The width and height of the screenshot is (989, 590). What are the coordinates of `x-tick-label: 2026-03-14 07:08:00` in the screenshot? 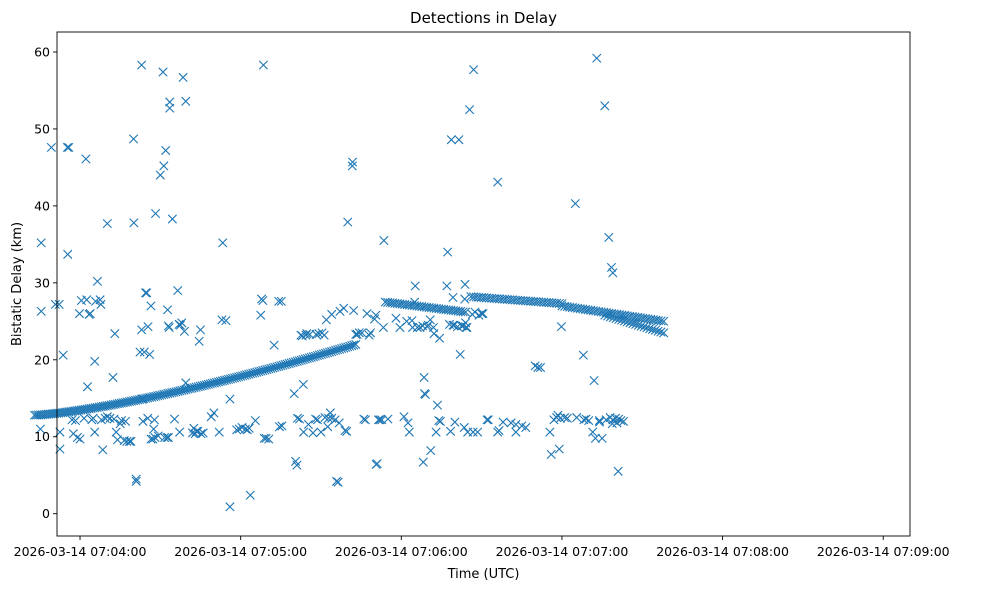 It's located at (722, 551).